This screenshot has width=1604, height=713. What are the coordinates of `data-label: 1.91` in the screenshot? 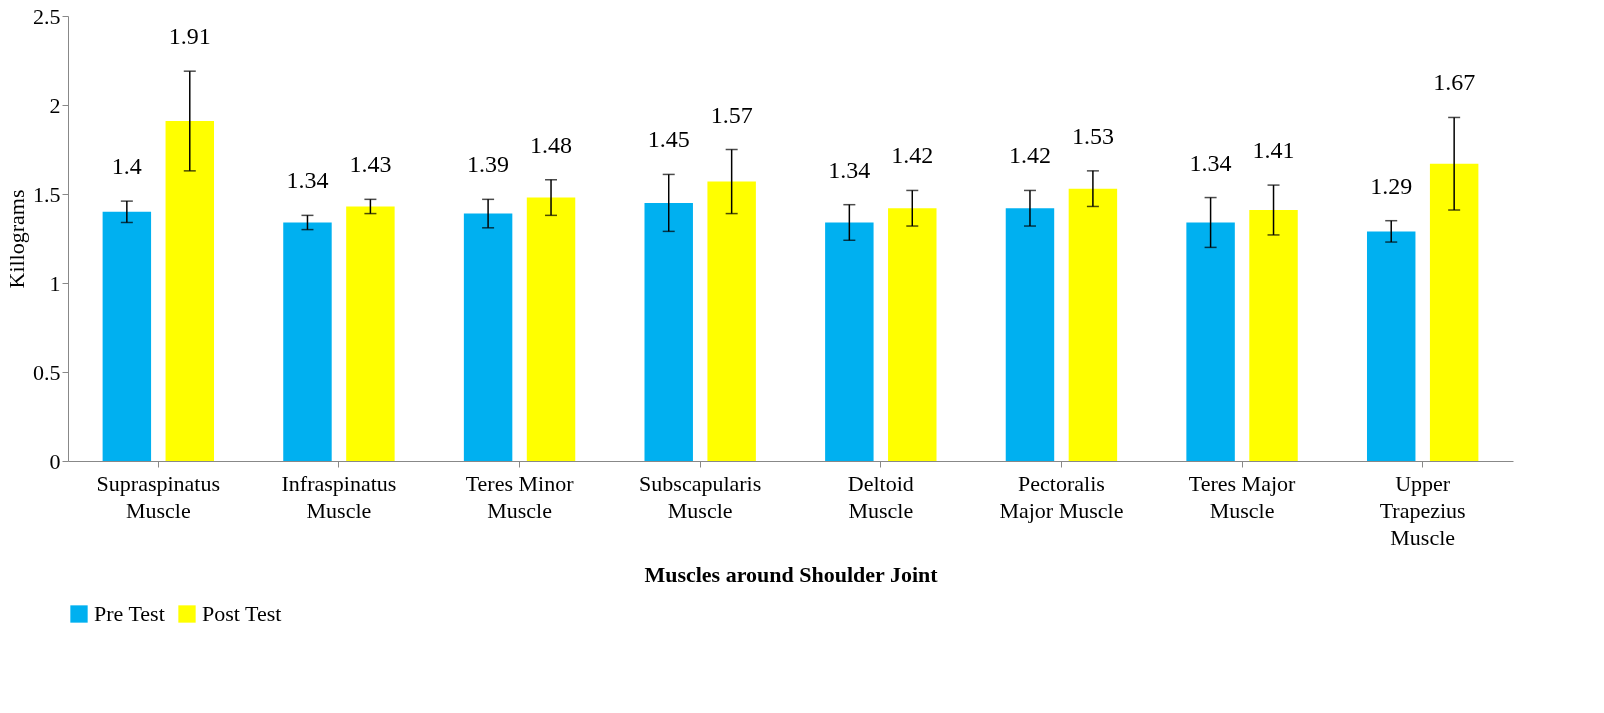 It's located at (189, 36).